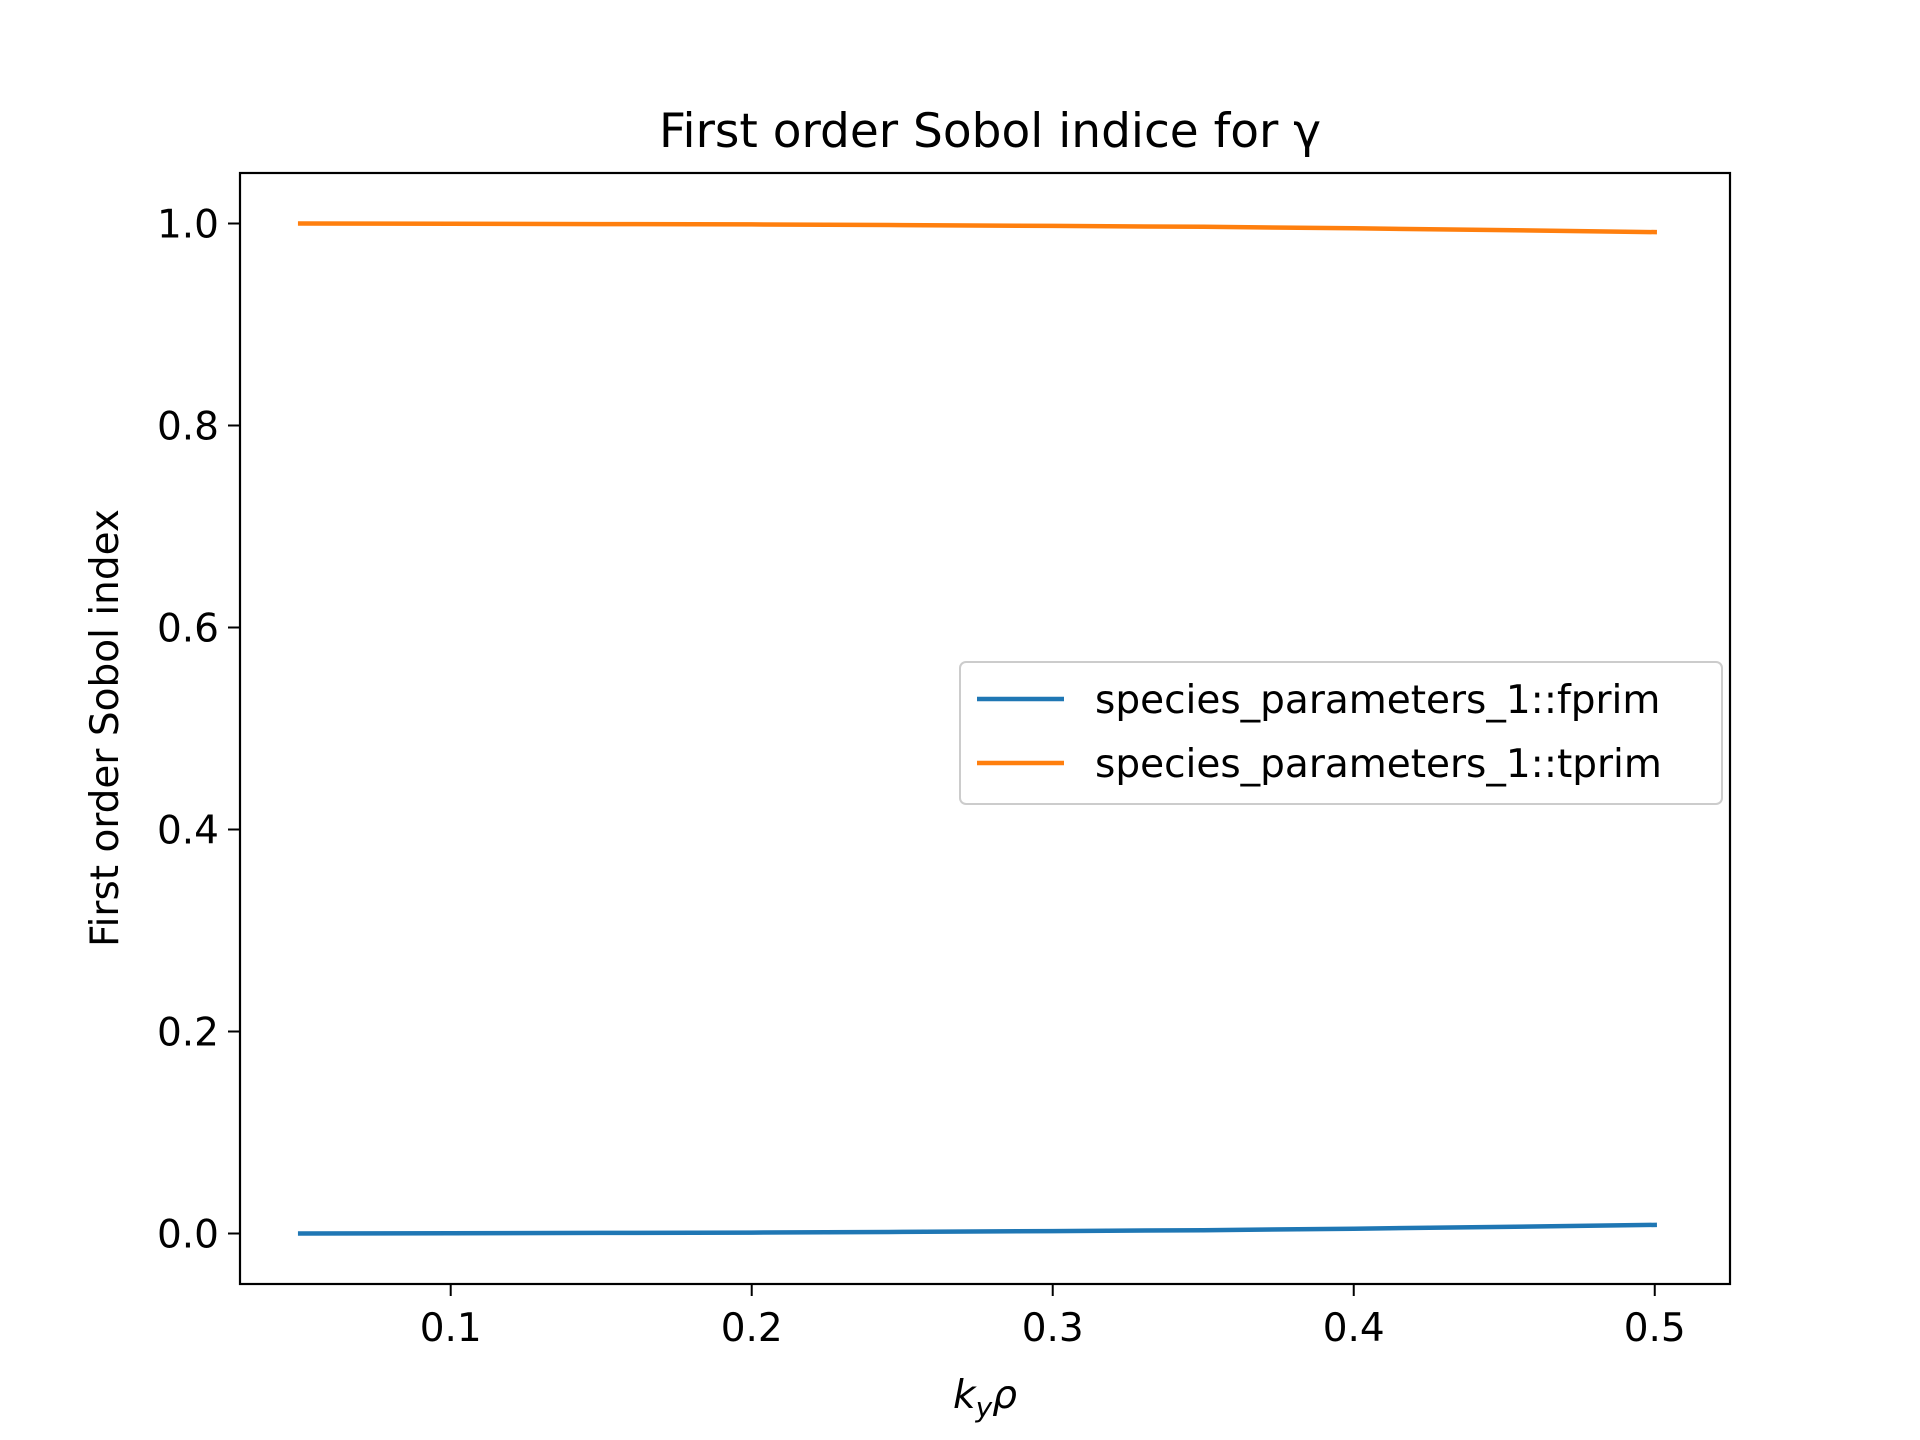  What do you see at coordinates (965, 1395) in the screenshot?
I see `x-axis-title-base: k` at bounding box center [965, 1395].